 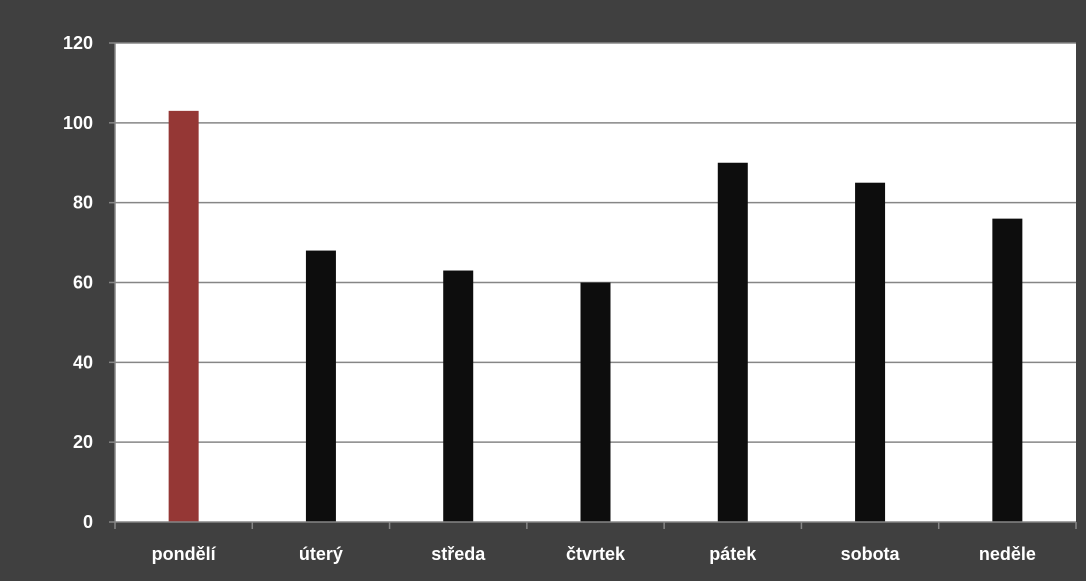 What do you see at coordinates (733, 554) in the screenshot?
I see `x-tick-label: pátek` at bounding box center [733, 554].